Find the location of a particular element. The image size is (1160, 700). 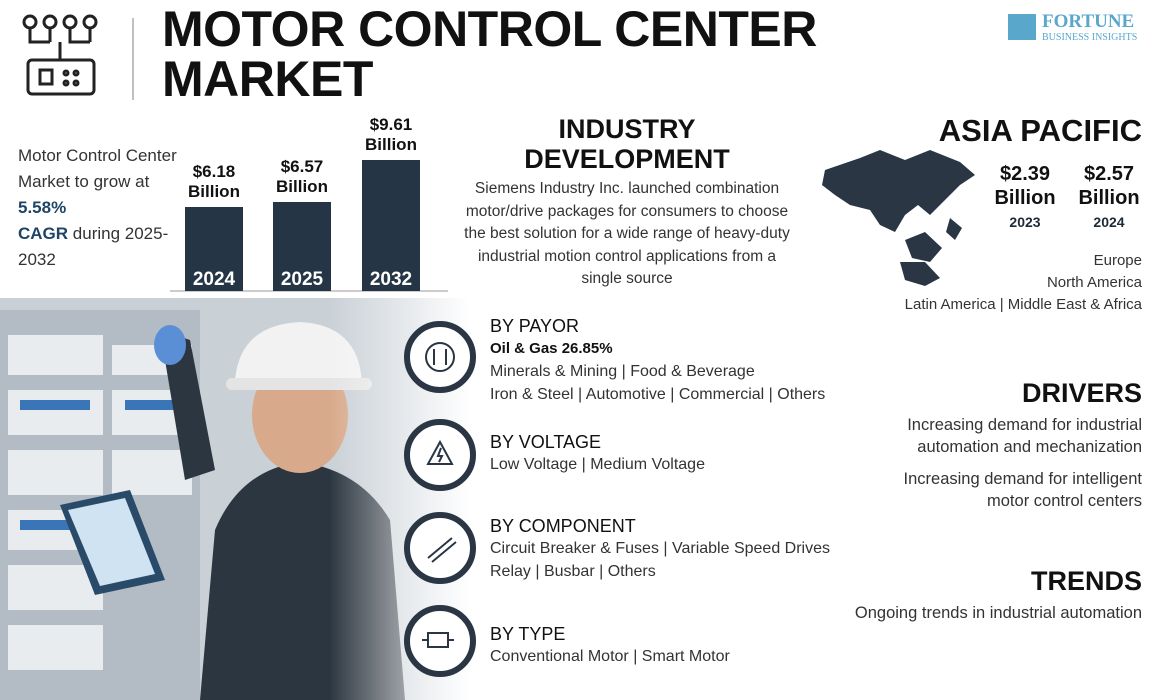

region-title: ASIA PACIFIC is located at coordinates (1040, 130).